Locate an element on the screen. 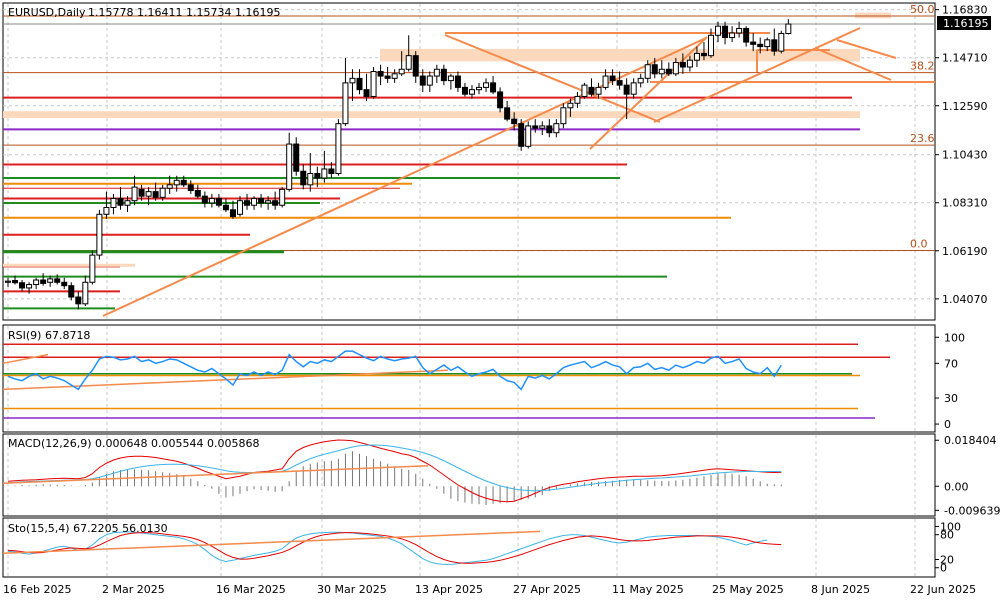 The image size is (1000, 600). price-tick-label: 1.12590 is located at coordinates (965, 106).